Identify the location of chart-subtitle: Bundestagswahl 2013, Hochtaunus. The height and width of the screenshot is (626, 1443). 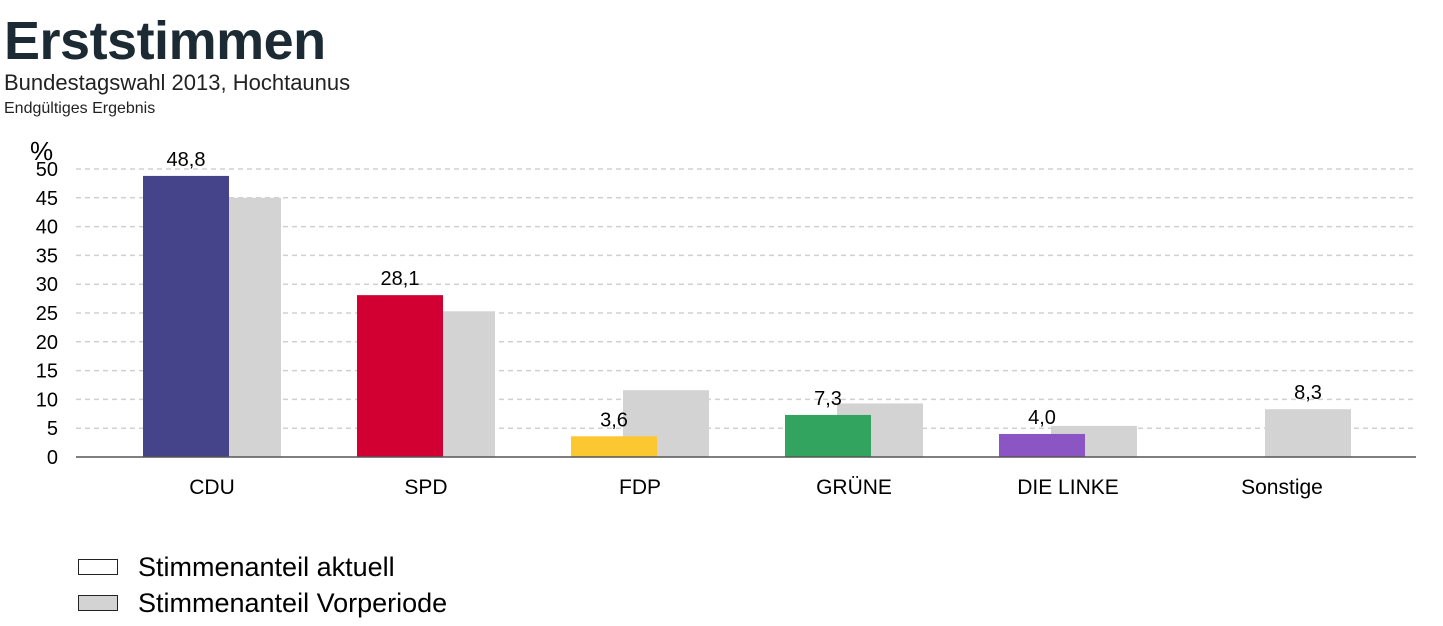
(177, 82).